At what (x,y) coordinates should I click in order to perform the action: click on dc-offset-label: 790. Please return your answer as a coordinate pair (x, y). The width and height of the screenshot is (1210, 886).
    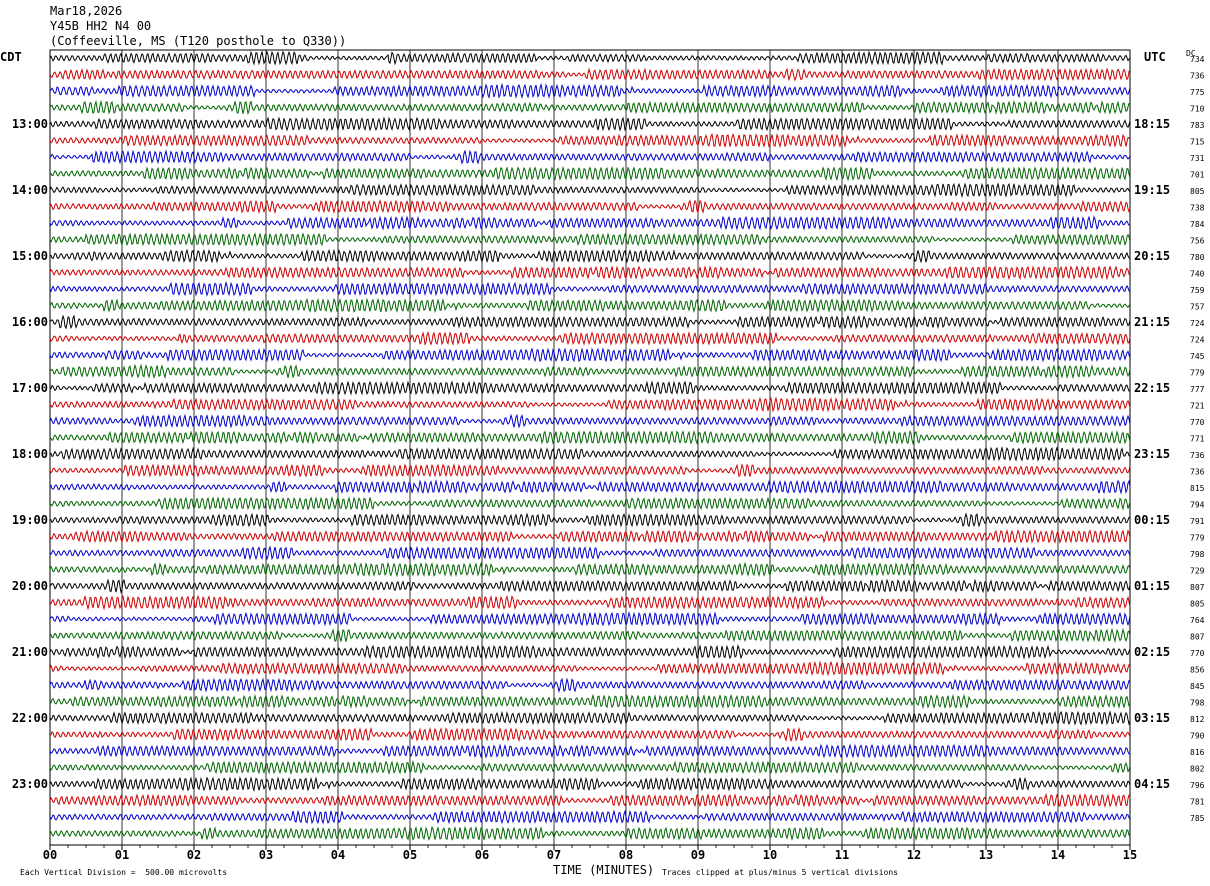
    Looking at the image, I should click on (1197, 736).